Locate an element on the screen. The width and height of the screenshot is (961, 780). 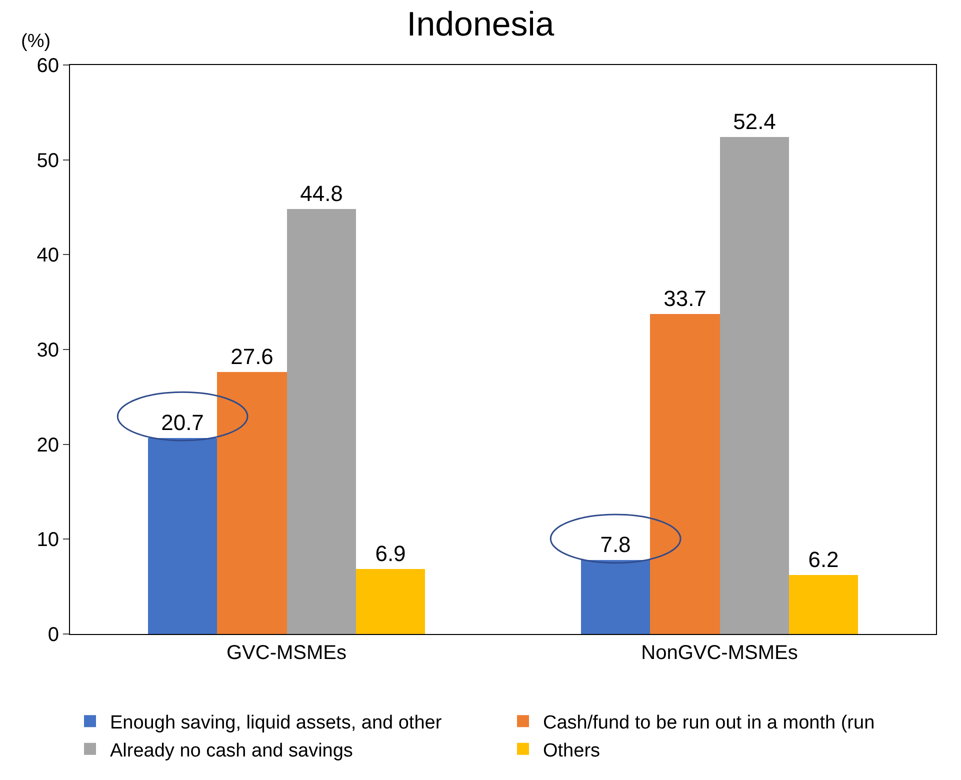
data-label: 20.7 is located at coordinates (182, 422).